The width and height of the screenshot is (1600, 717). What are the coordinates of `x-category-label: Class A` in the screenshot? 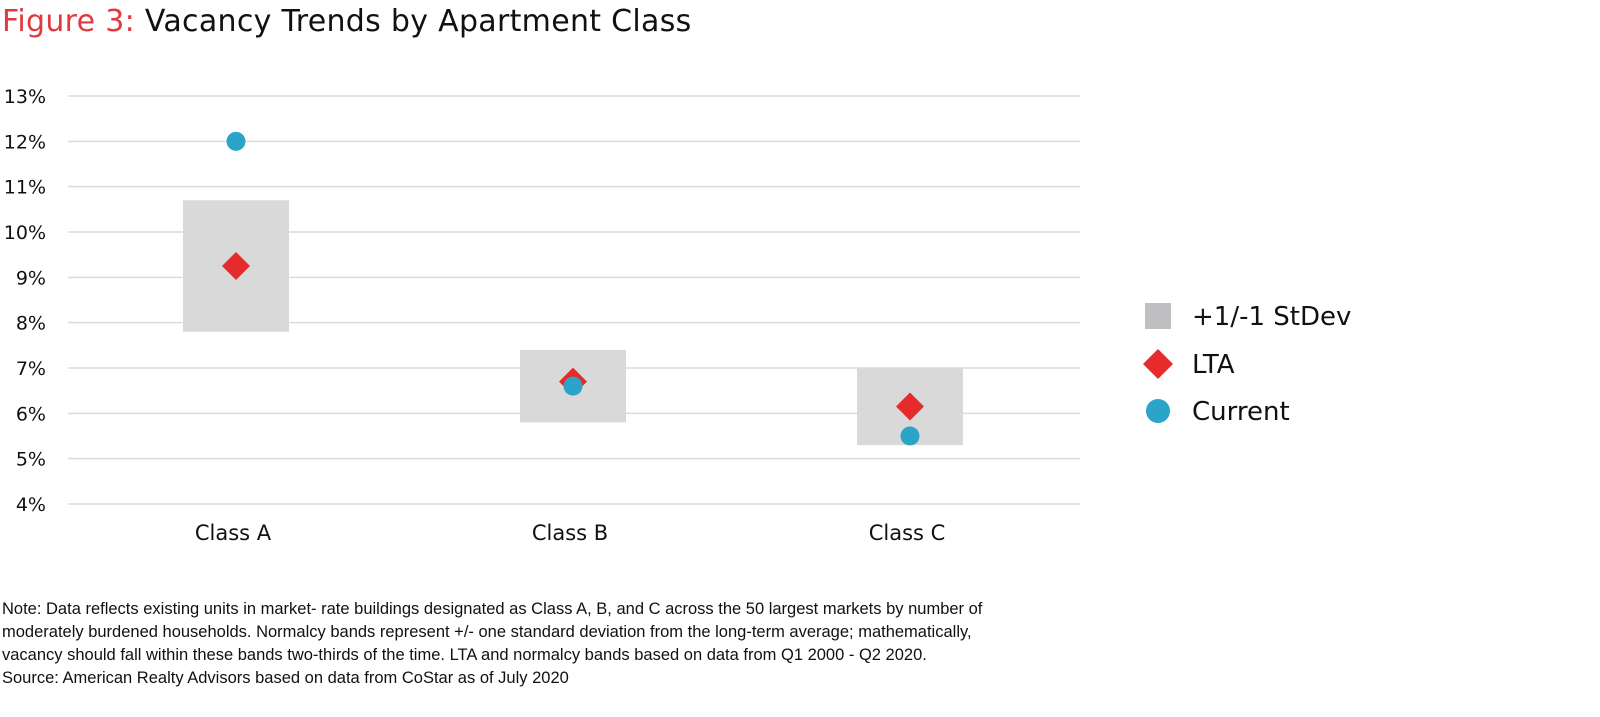 It's located at (233, 533).